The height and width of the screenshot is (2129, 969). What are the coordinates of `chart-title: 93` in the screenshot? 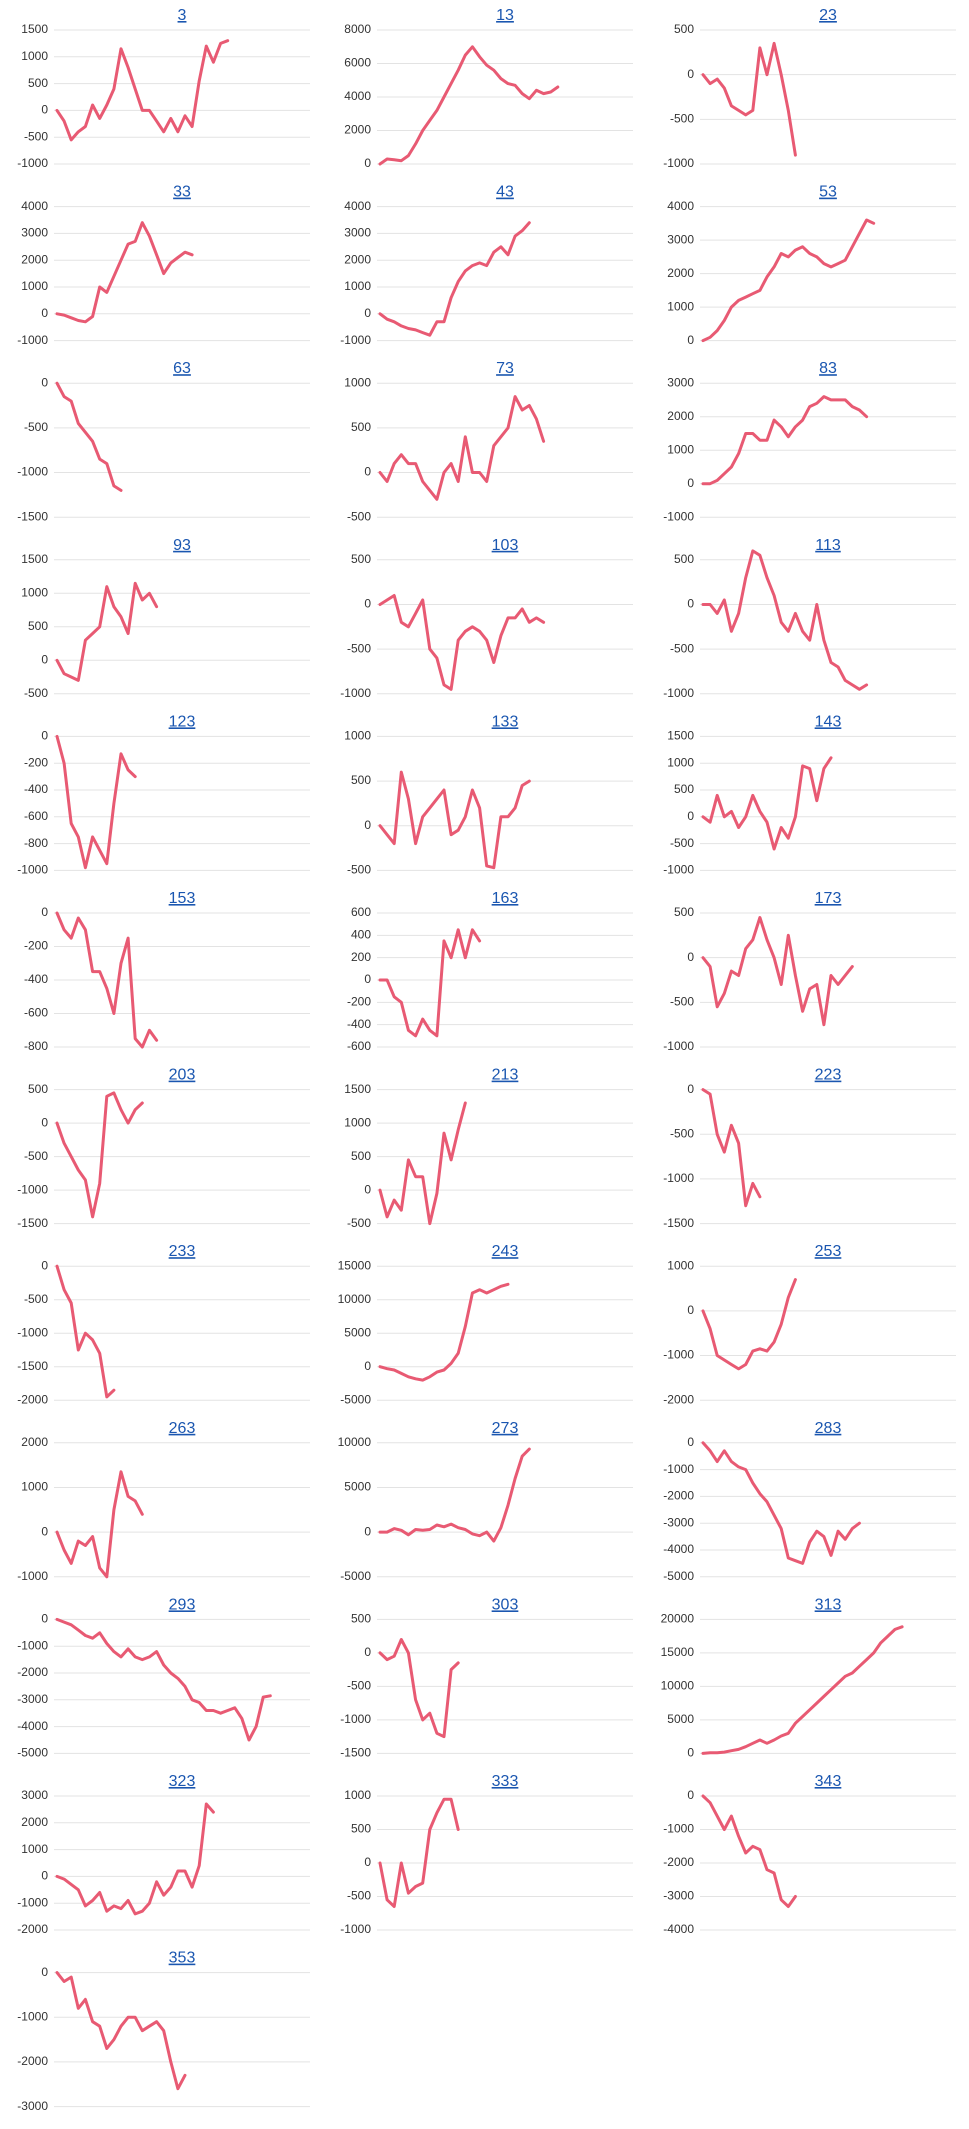 It's located at (182, 545).